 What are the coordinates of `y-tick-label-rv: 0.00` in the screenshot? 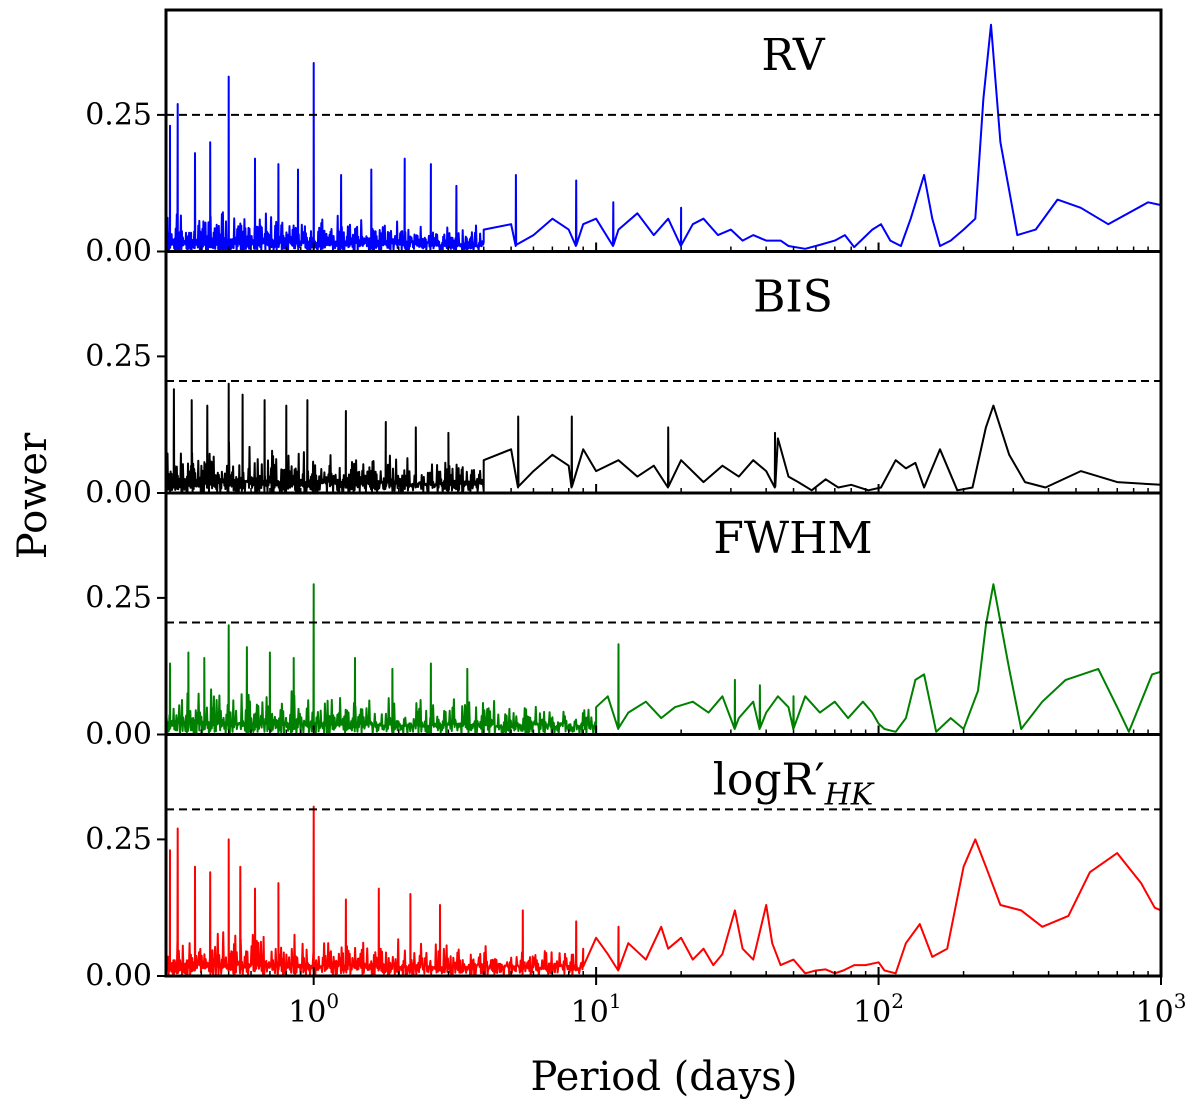 It's located at (118, 251).